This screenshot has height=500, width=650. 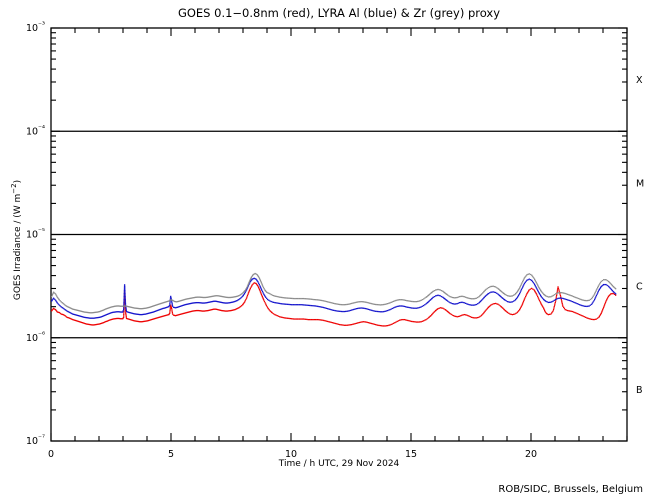 What do you see at coordinates (411, 454) in the screenshot?
I see `x-tick-label: 15` at bounding box center [411, 454].